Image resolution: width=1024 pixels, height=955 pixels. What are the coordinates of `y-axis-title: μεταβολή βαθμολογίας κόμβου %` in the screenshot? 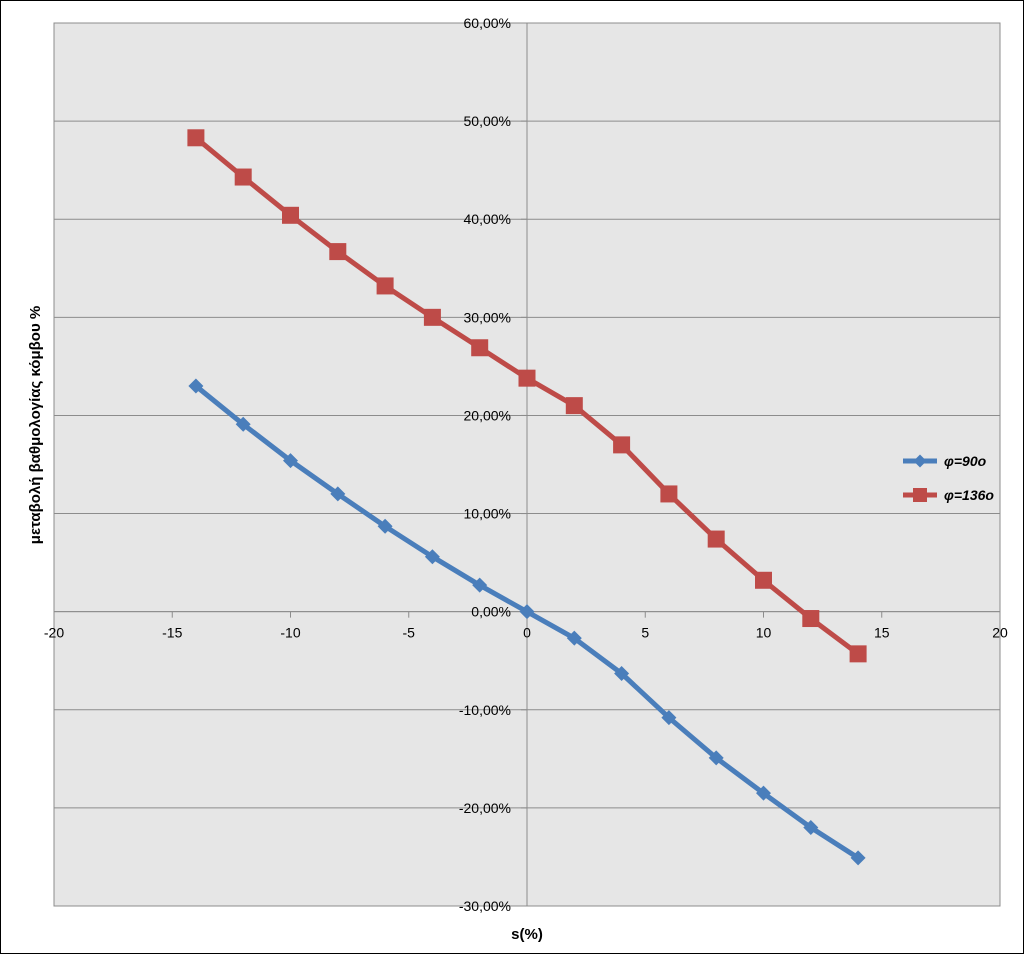 It's located at (35, 425).